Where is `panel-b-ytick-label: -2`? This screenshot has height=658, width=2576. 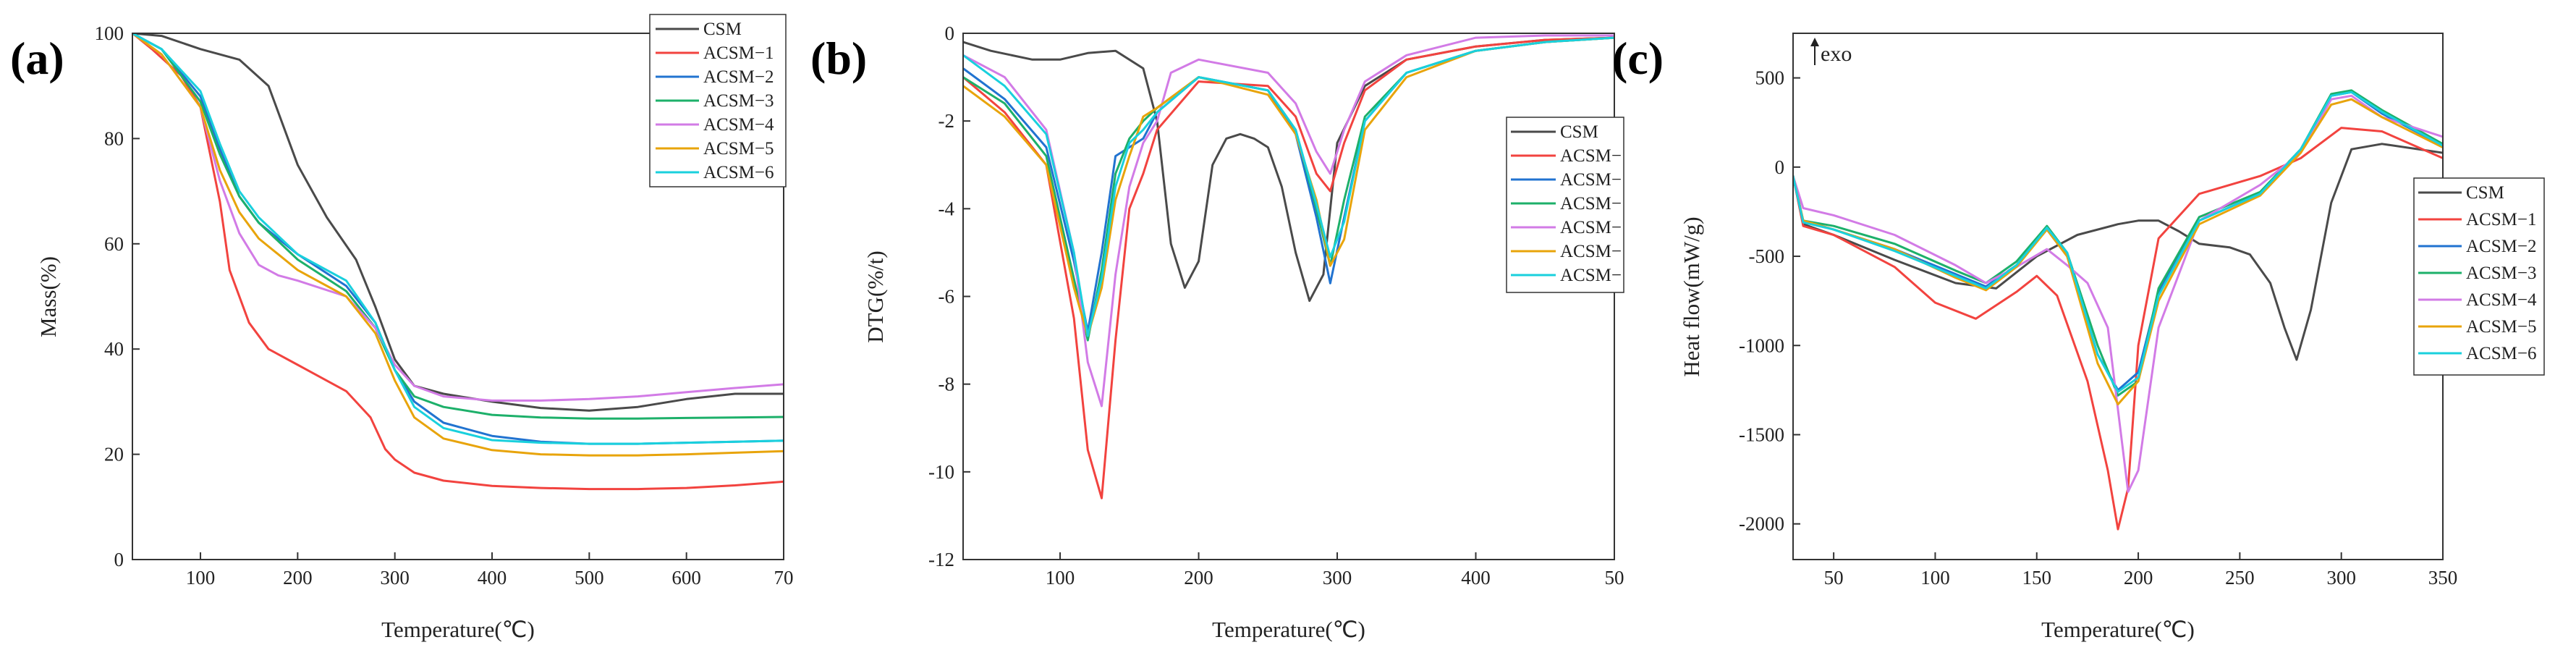
panel-b-ytick-label: -2 is located at coordinates (947, 121).